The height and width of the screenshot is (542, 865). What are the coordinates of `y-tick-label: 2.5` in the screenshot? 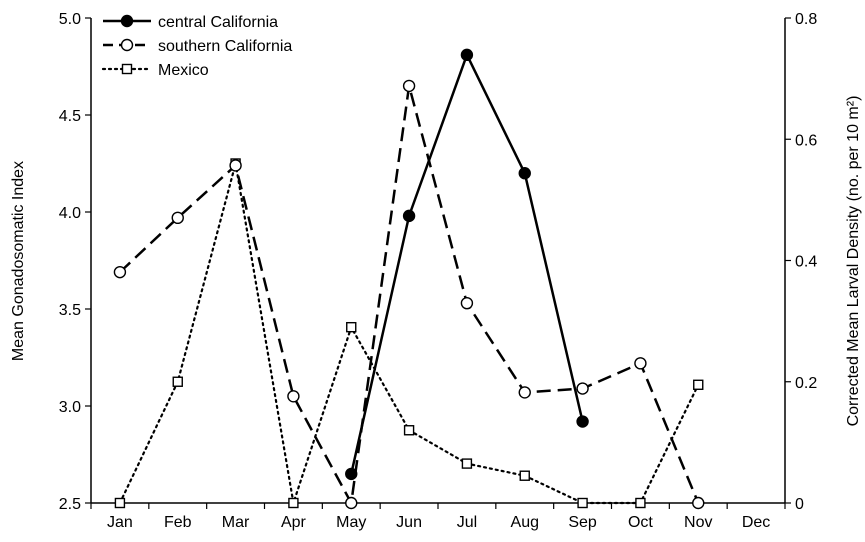 It's located at (70, 504).